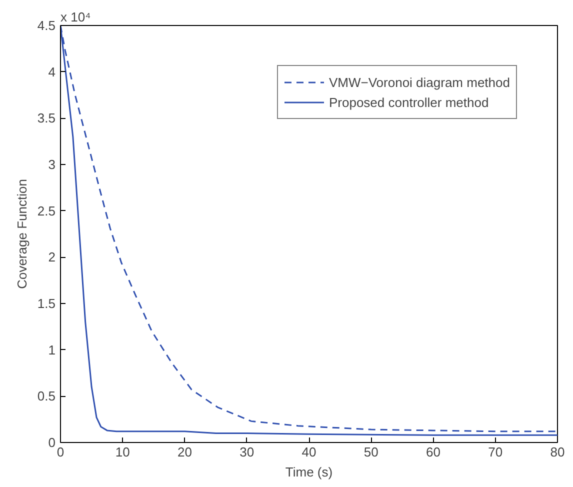 The width and height of the screenshot is (573, 487). What do you see at coordinates (52, 257) in the screenshot?
I see `y-tick-label: 2` at bounding box center [52, 257].